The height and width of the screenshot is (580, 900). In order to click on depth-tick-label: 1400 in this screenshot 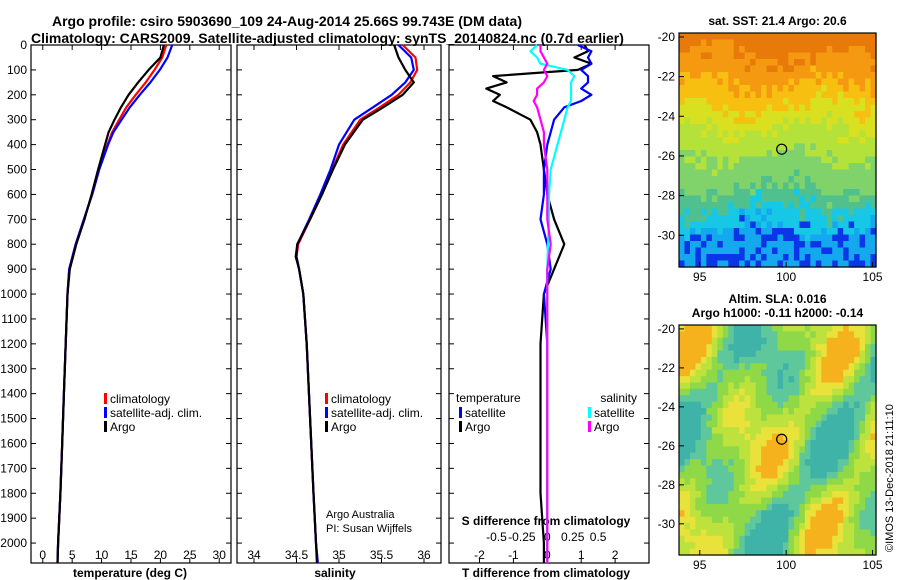, I will do `click(13, 394)`.